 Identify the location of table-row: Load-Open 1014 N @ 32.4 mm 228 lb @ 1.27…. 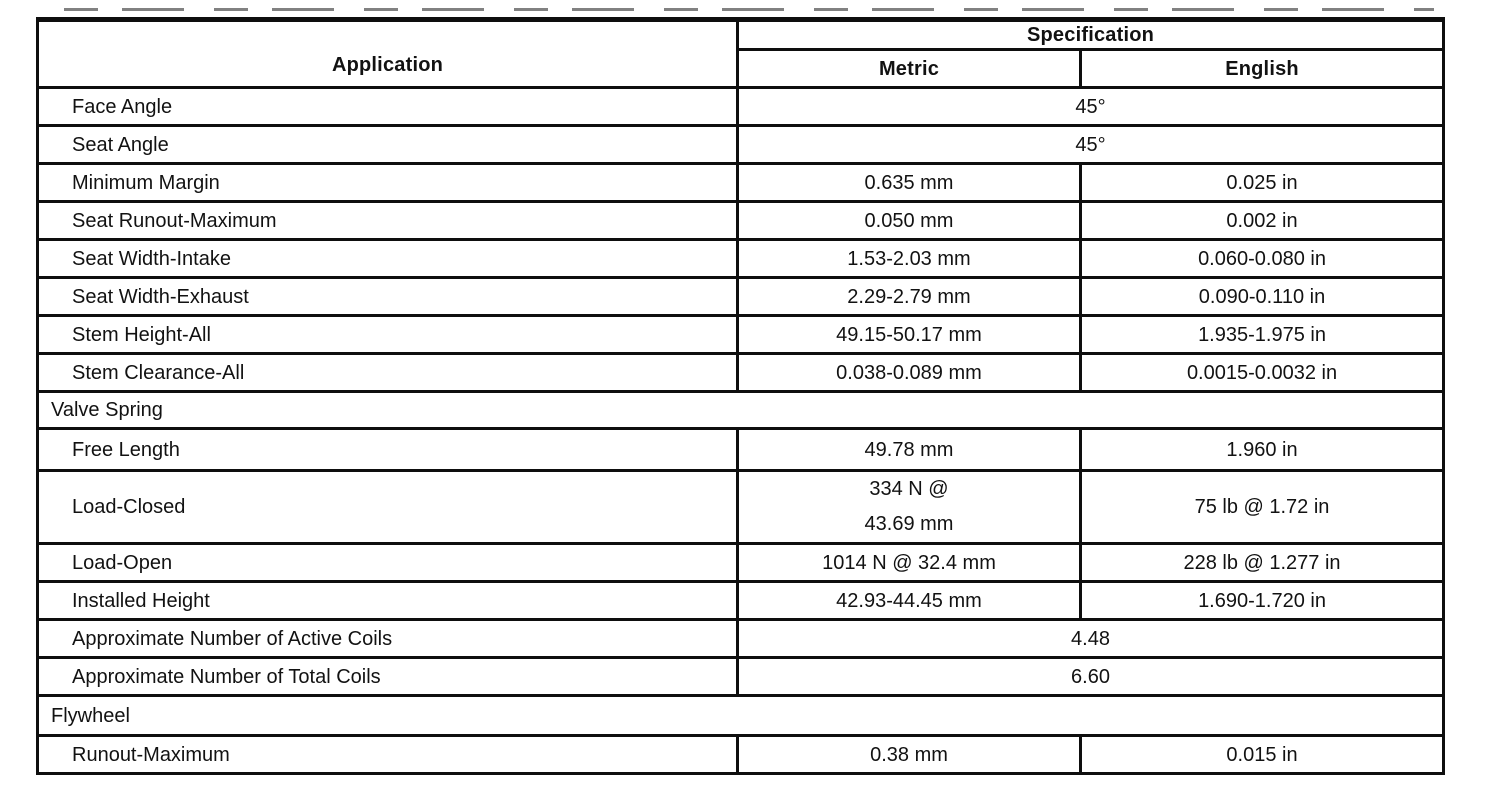
(741, 562).